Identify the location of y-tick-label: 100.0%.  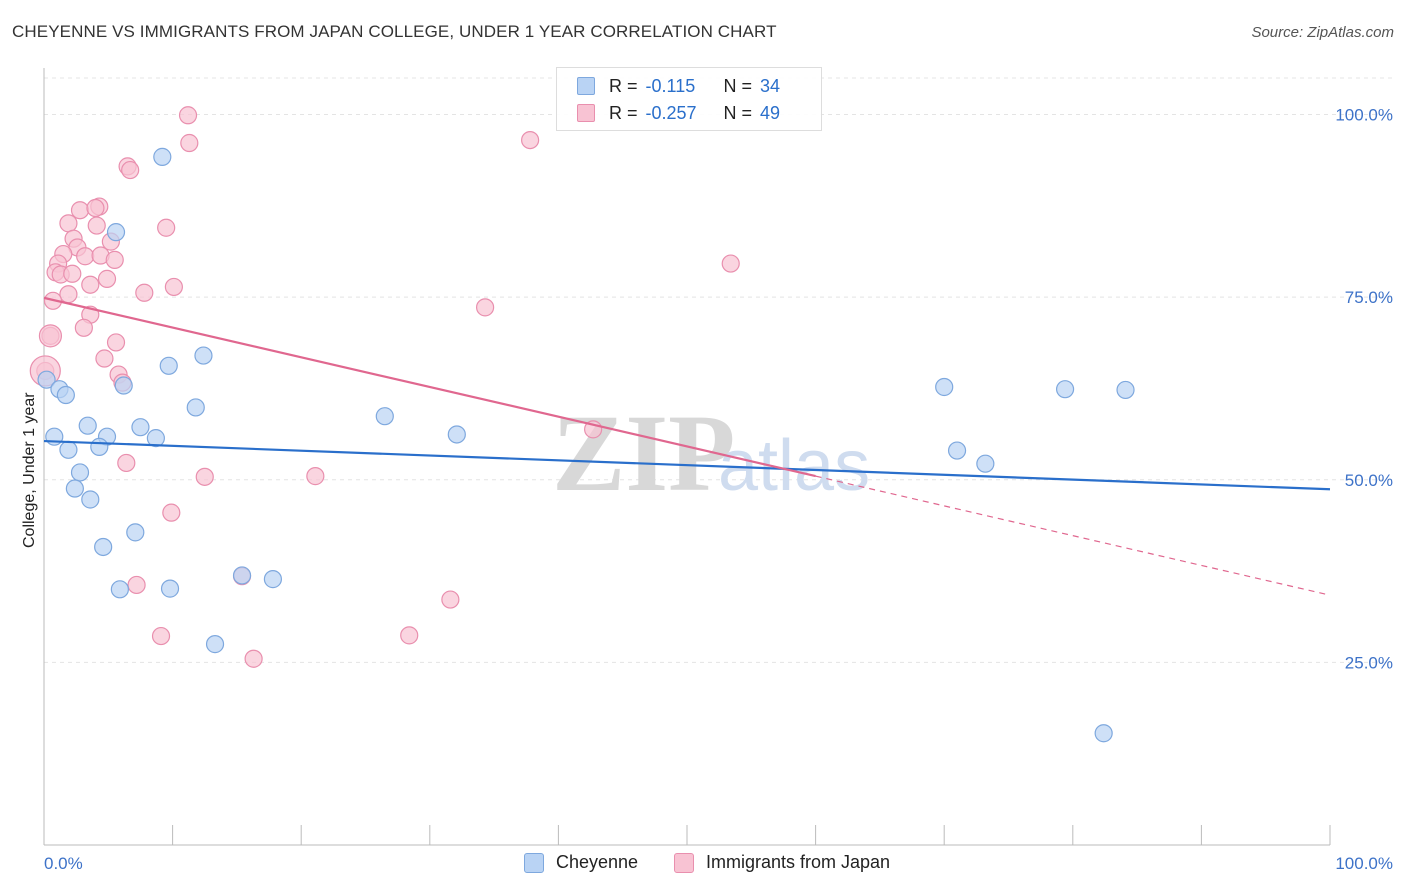
(1364, 115).